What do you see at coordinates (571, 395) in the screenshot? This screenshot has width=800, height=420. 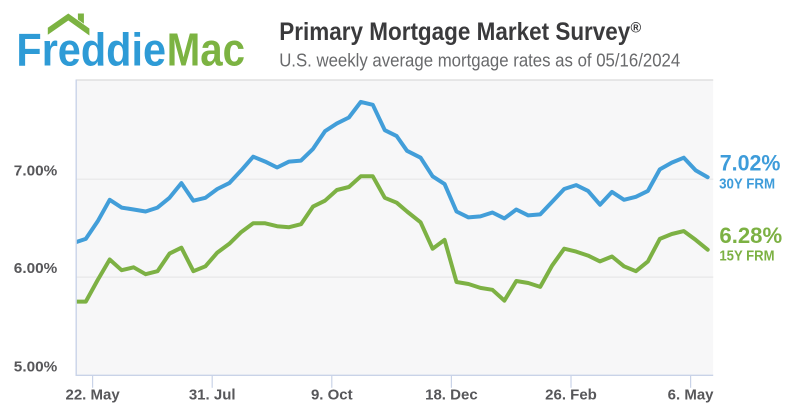 I see `svg-text: 26. Feb` at bounding box center [571, 395].